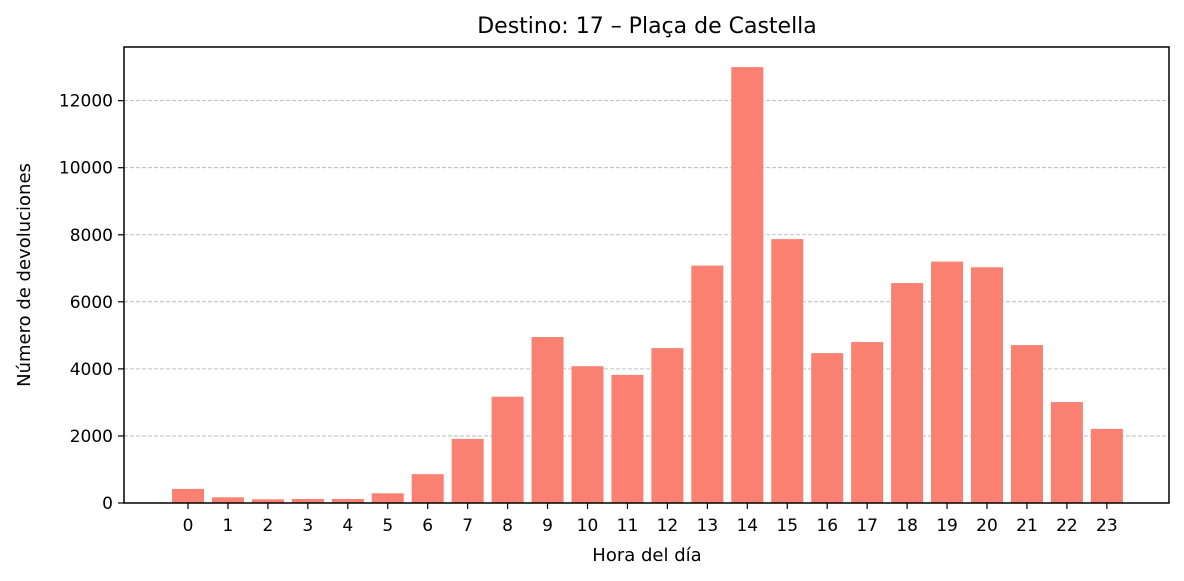 Image resolution: width=1184 pixels, height=581 pixels. What do you see at coordinates (24, 275) in the screenshot?
I see `y-axis-label: Número de devoluciones` at bounding box center [24, 275].